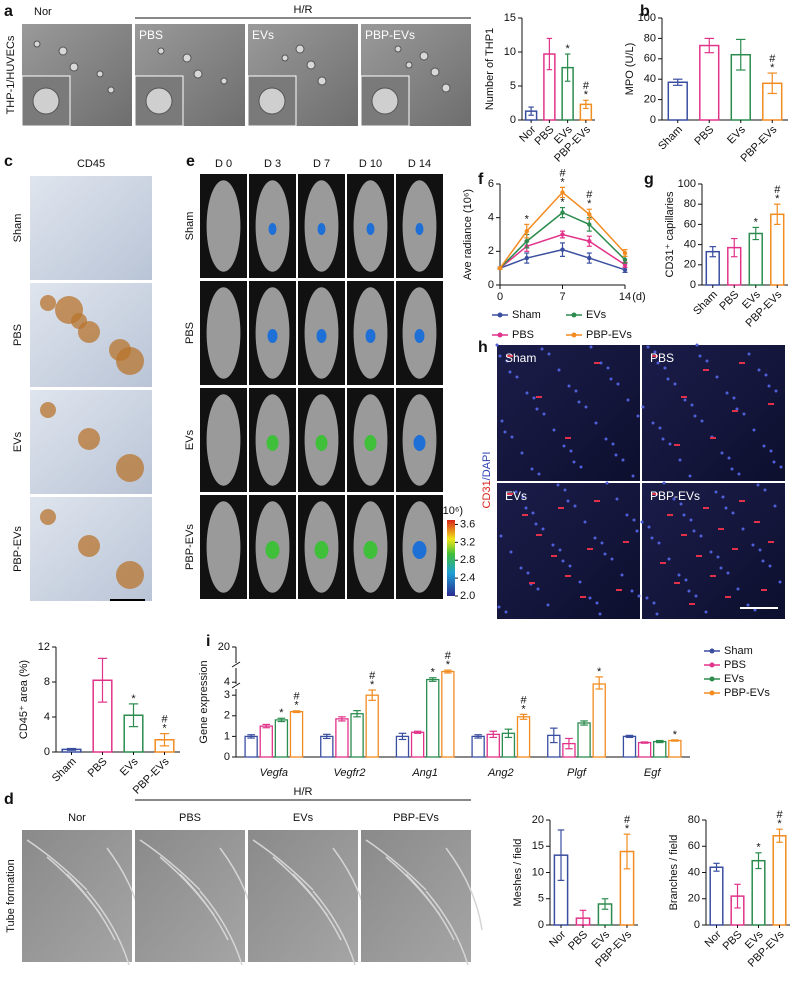 This screenshot has height=987, width=800. Describe the element at coordinates (467, 542) in the screenshot. I see `colorbar-tick-label: 3.2` at that location.